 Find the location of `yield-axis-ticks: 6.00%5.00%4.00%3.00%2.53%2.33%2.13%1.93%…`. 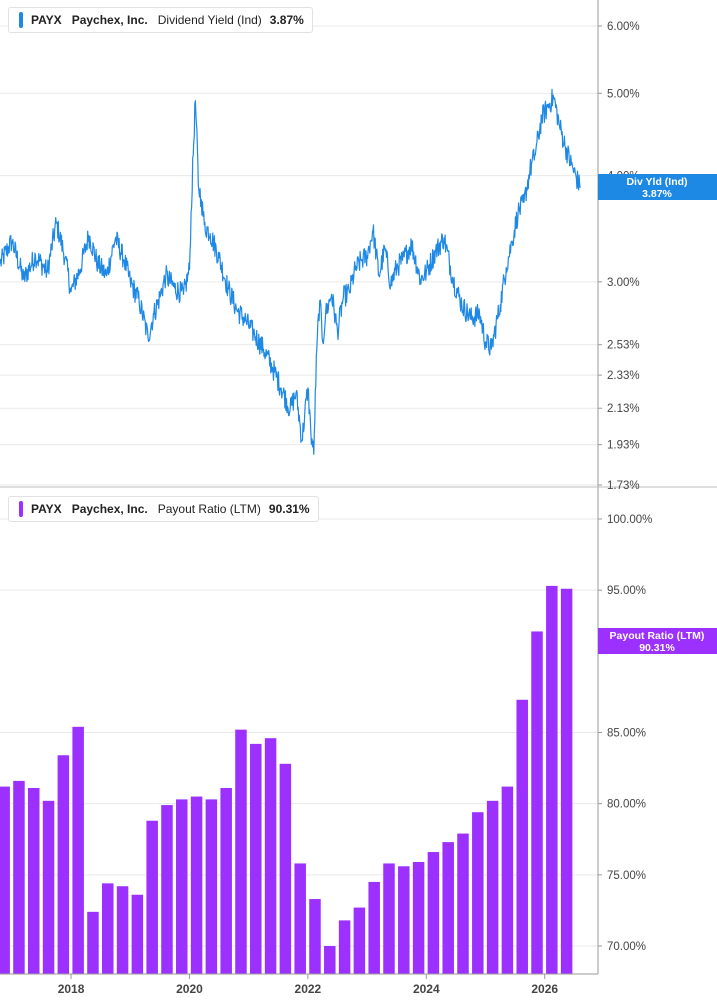

yield-axis-ticks: 6.00%5.00%4.00%3.00%2.53%2.33%2.13%1.93%… is located at coordinates (619, 256).